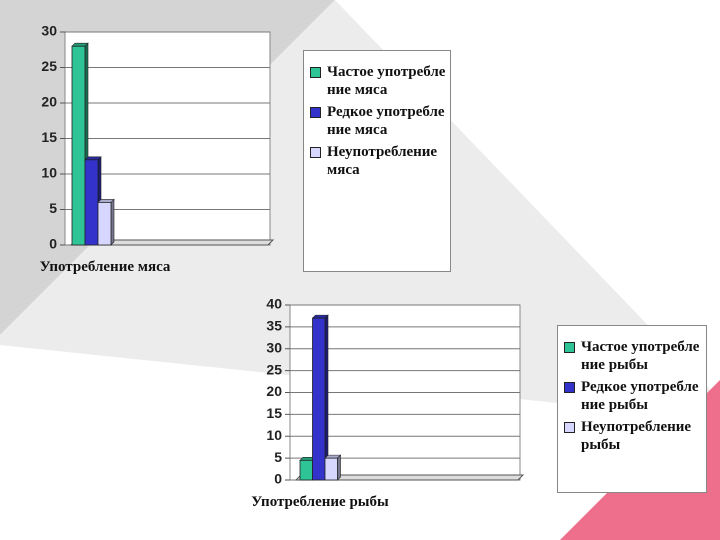 The width and height of the screenshot is (720, 540). I want to click on legend-item: Частое употребление рыбы, so click(633, 356).